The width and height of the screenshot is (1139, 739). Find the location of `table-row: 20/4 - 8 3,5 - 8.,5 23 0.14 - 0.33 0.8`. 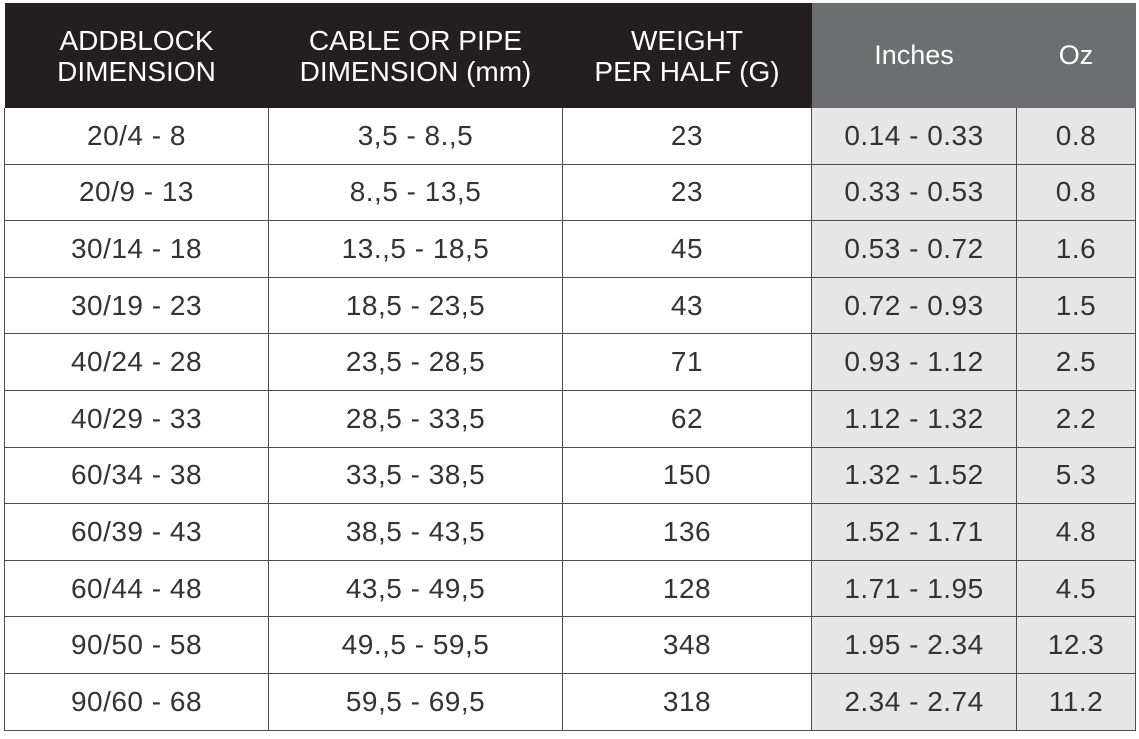

table-row: 20/4 - 8 3,5 - 8.,5 23 0.14 - 0.33 0.8 is located at coordinates (570, 136).